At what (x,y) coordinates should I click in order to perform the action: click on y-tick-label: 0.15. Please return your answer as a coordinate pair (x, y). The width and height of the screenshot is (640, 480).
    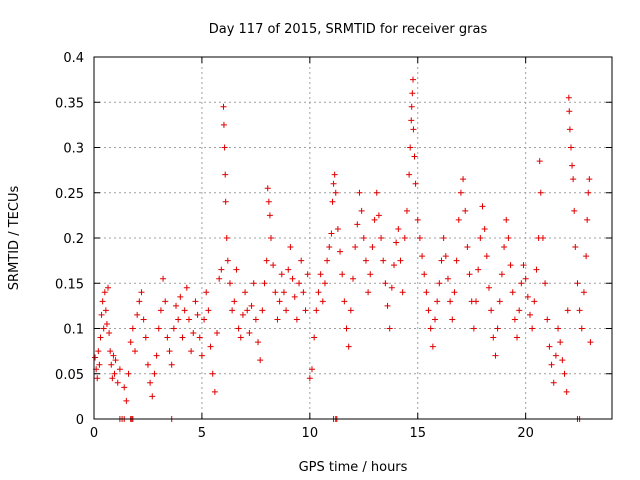
    Looking at the image, I should click on (69, 284).